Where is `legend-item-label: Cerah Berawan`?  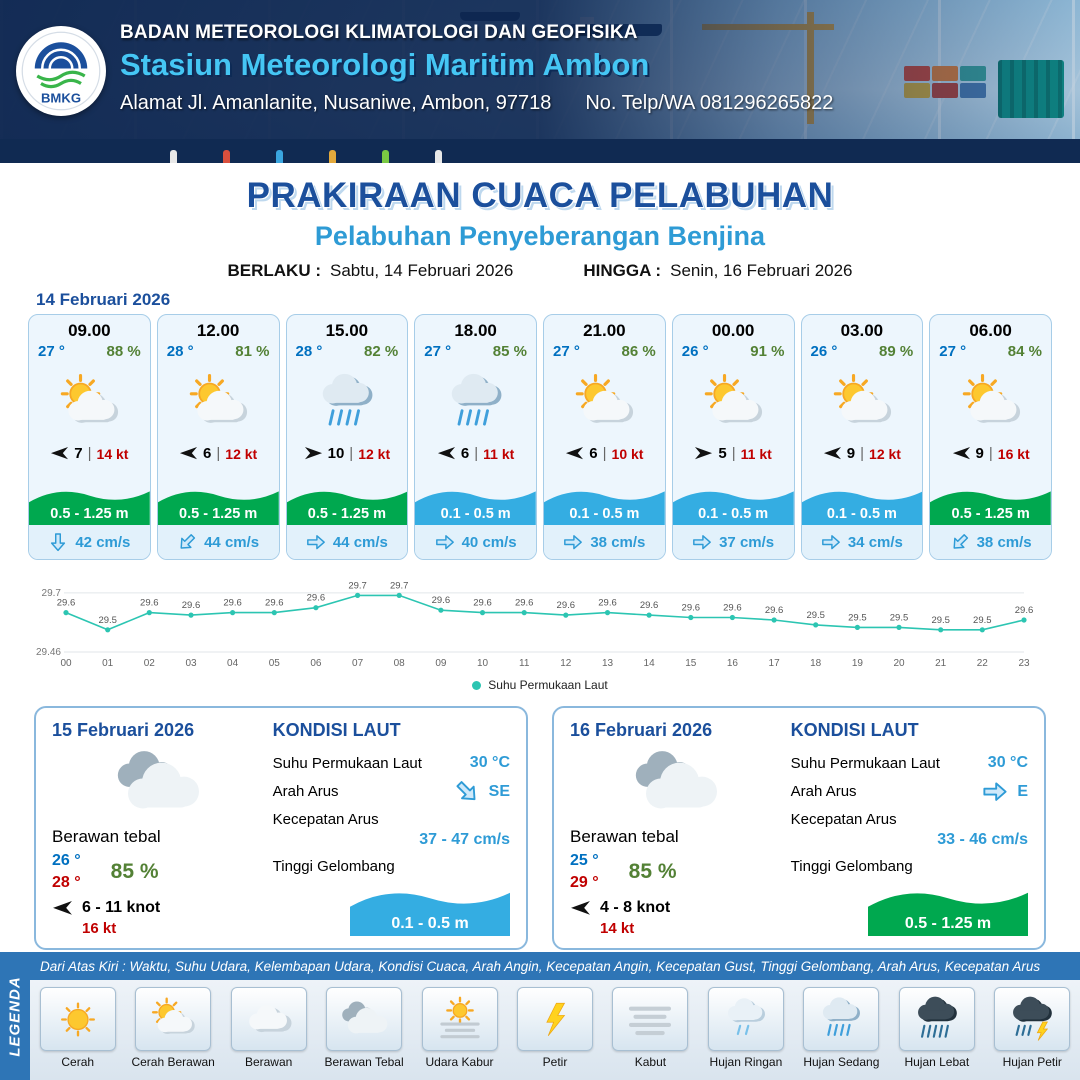
legend-item-label: Cerah Berawan is located at coordinates (173, 1062).